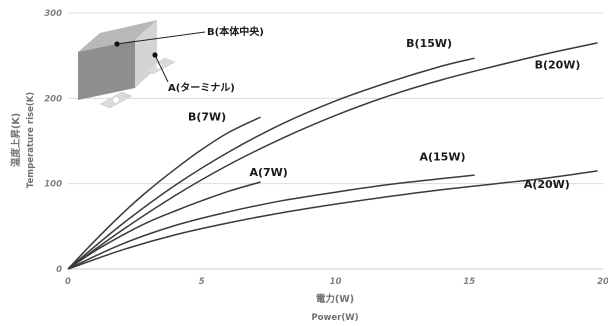 Image resolution: width=608 pixels, height=326 pixels. Describe the element at coordinates (335, 299) in the screenshot. I see `x-axis-title: 電力(W)` at that location.